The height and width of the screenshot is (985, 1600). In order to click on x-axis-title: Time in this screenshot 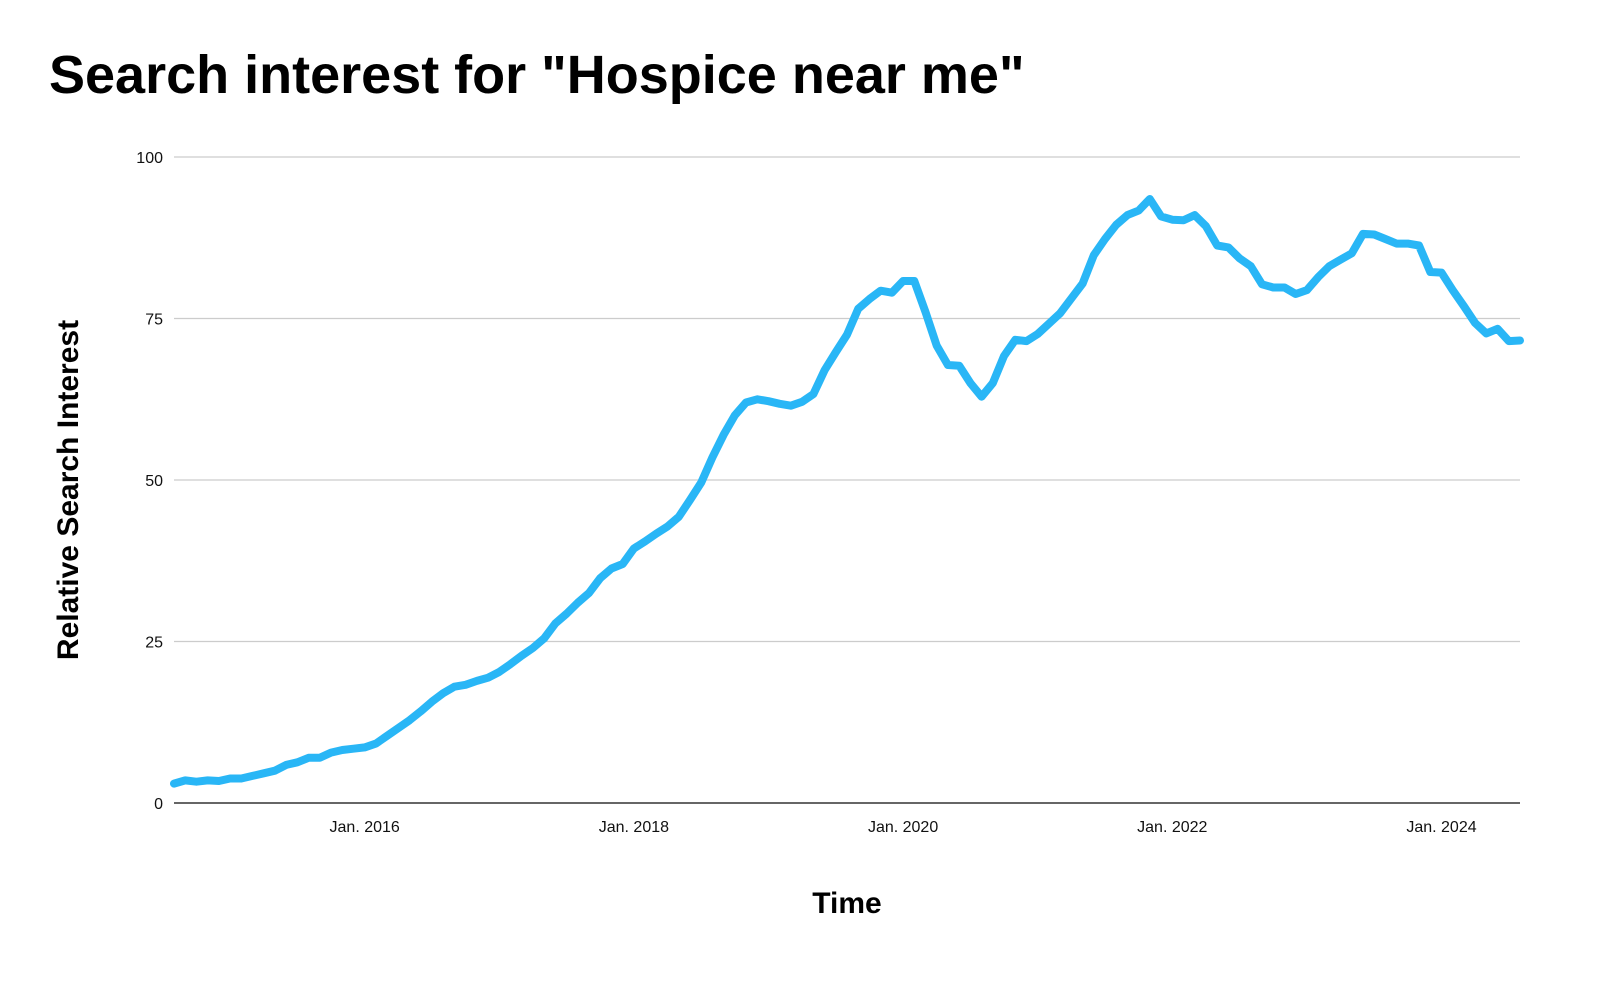, I will do `click(846, 903)`.